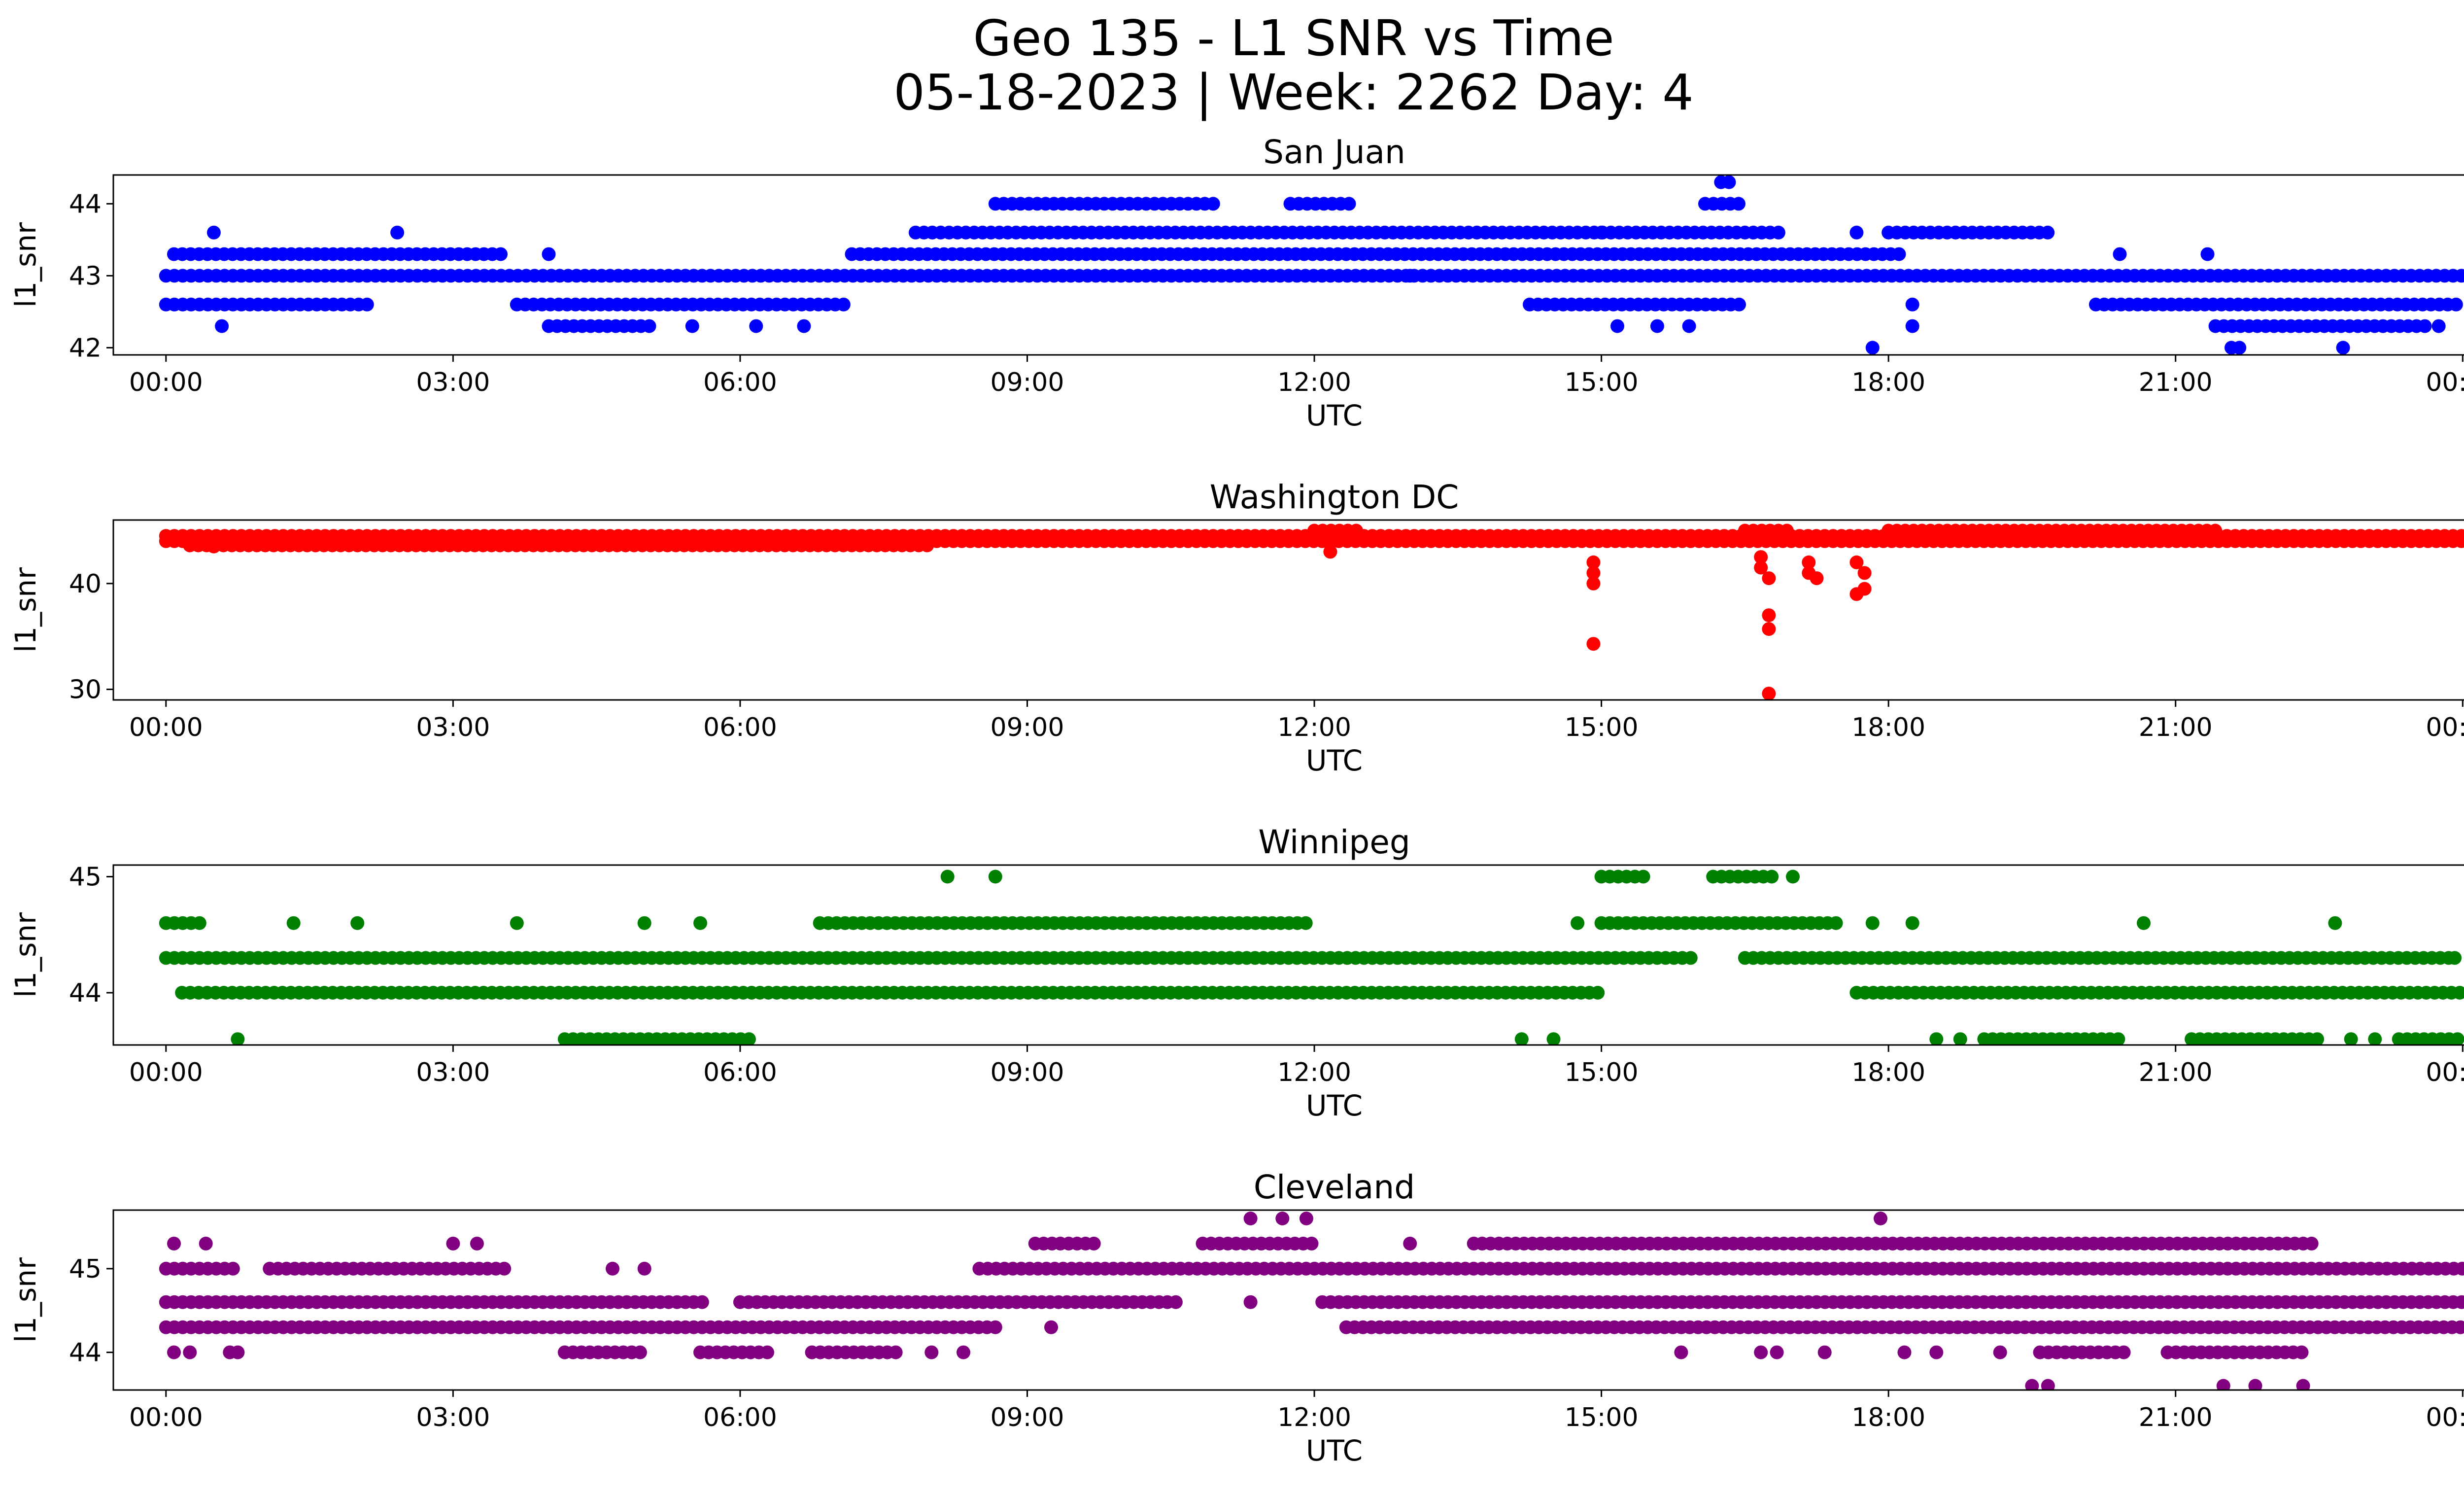  I want to click on y-axis-label: l1_snr, so click(25, 610).